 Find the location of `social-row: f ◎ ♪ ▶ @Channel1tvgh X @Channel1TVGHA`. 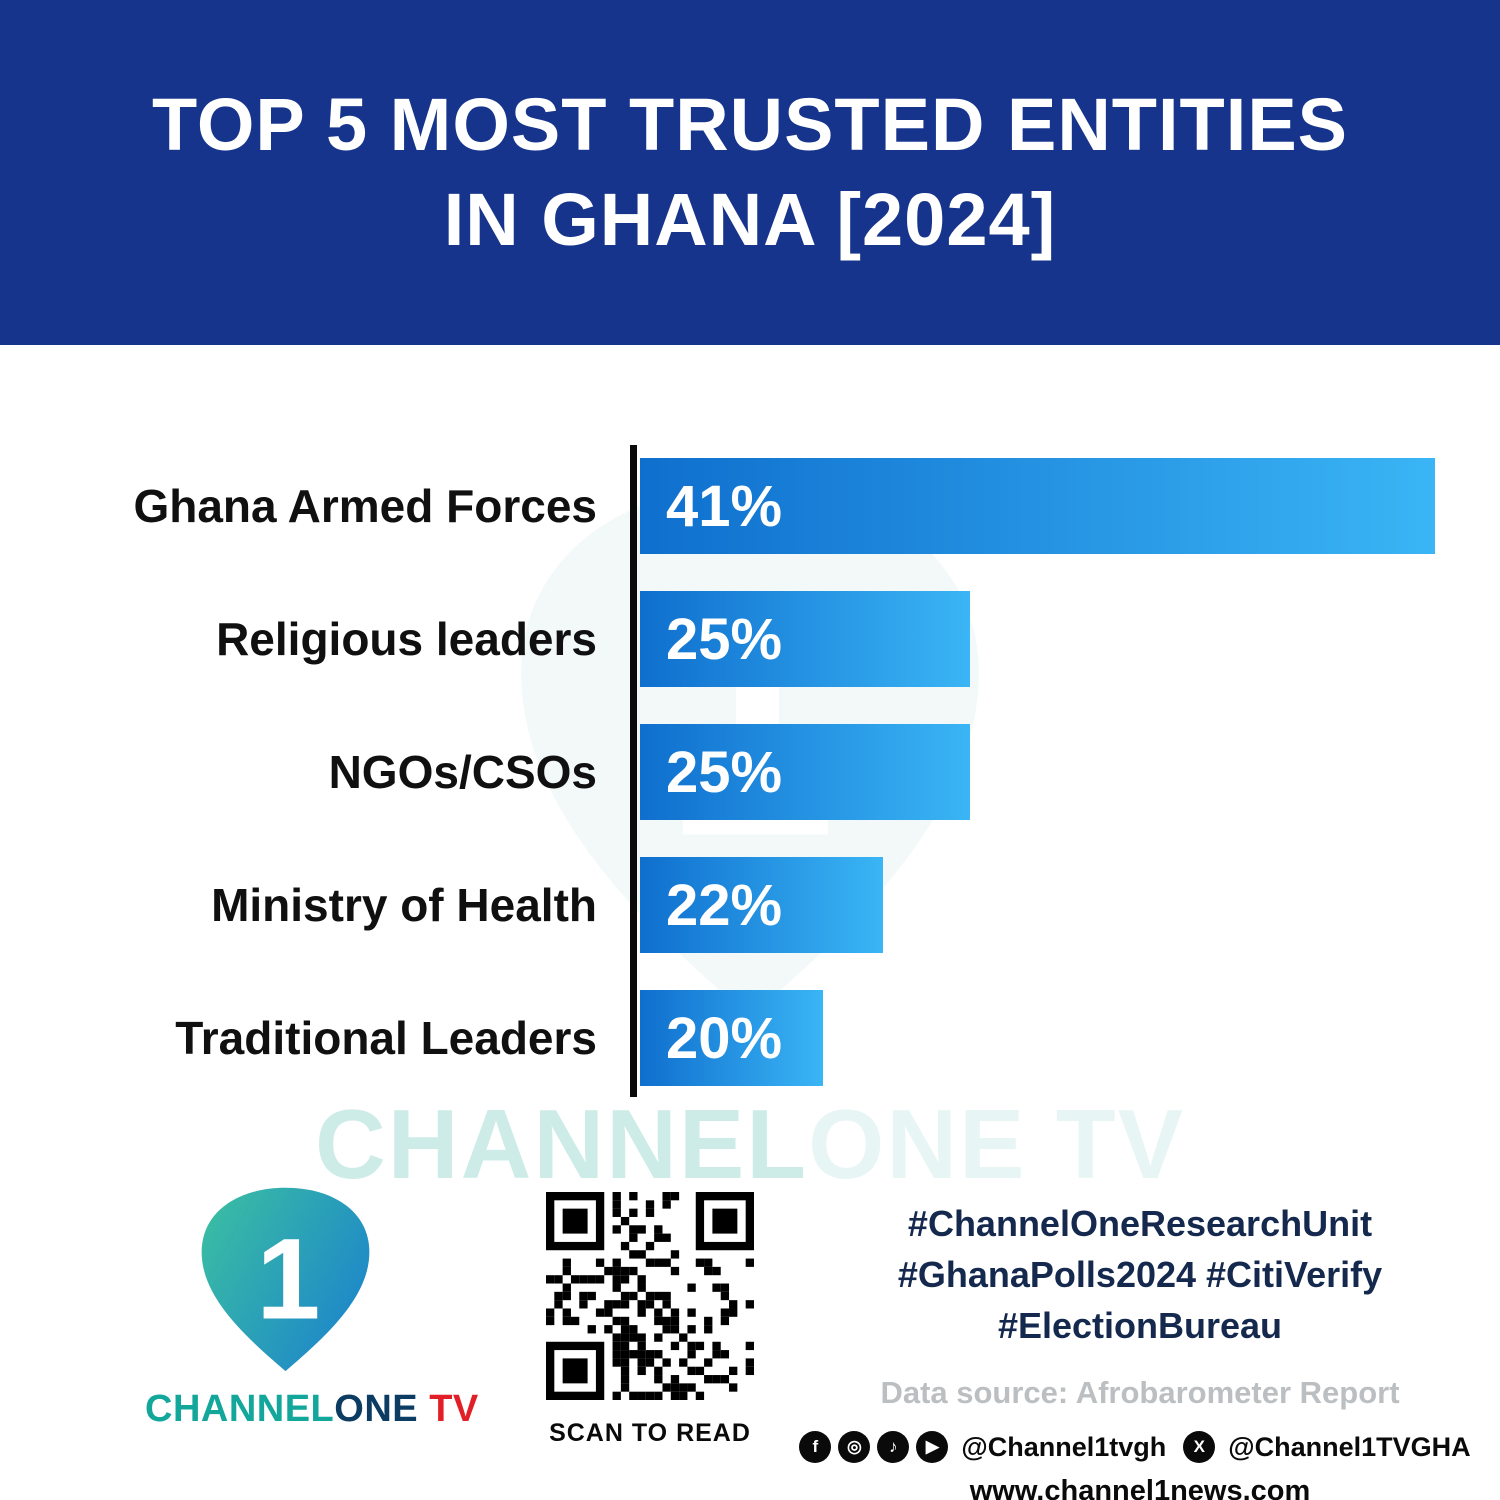

social-row: f ◎ ♪ ▶ @Channel1tvgh X @Channel1TVGHA is located at coordinates (1135, 1447).